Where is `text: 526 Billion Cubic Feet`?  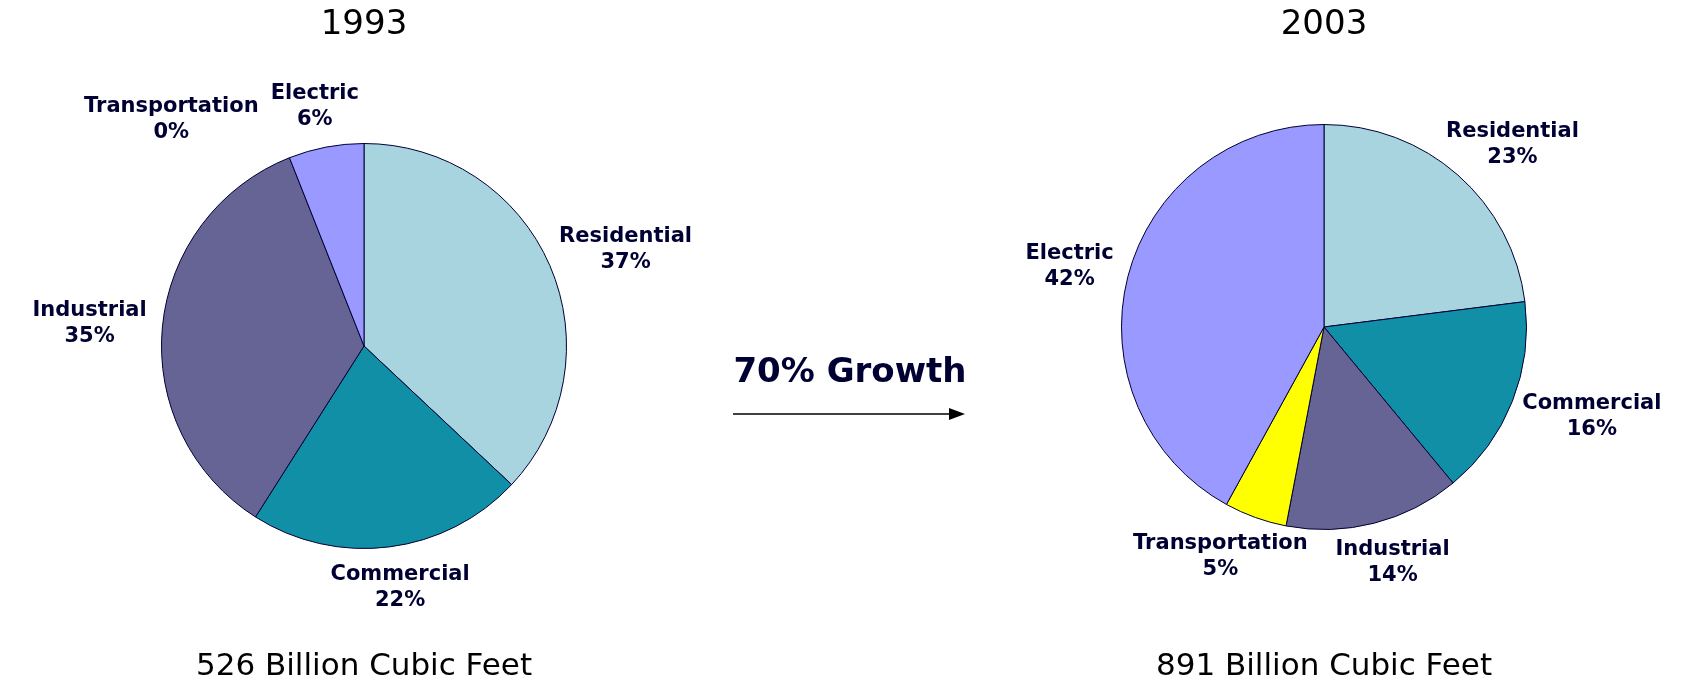
text: 526 Billion Cubic Feet is located at coordinates (364, 664).